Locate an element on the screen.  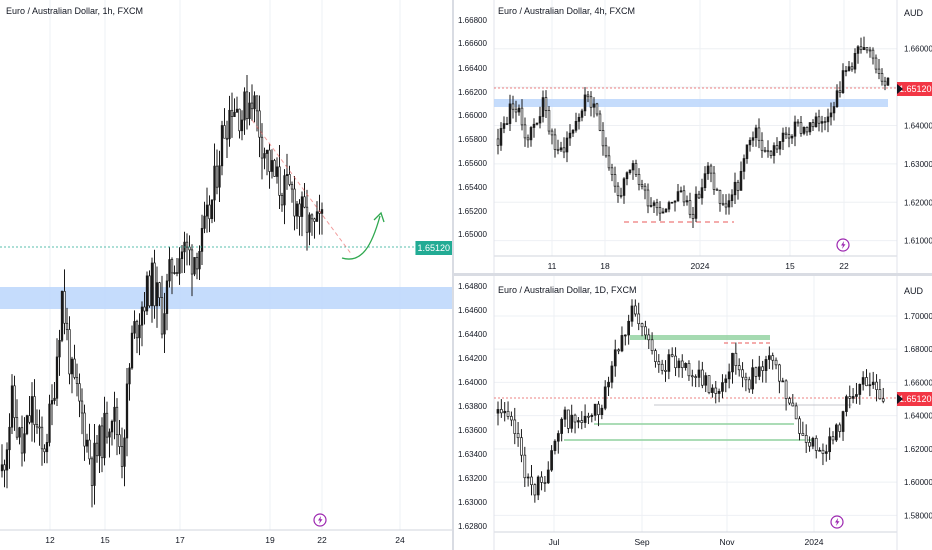
x-tick-label: 17 is located at coordinates (180, 540).